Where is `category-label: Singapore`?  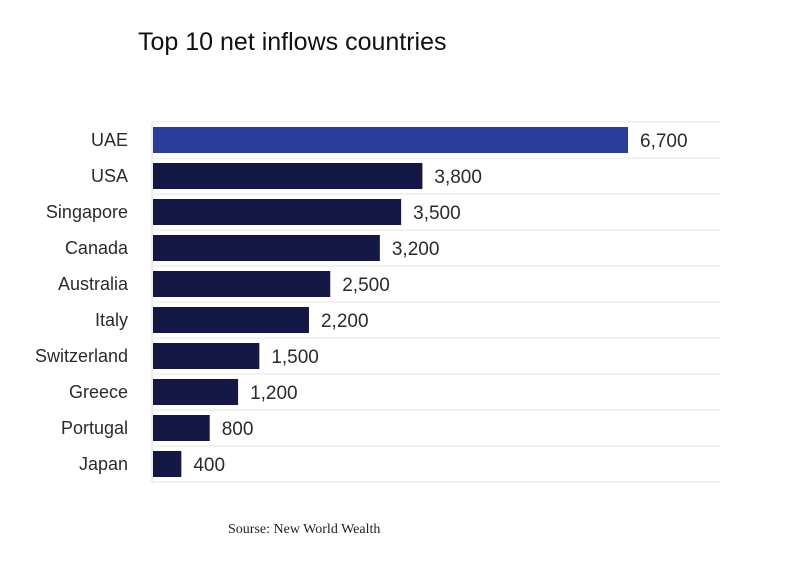
category-label: Singapore is located at coordinates (87, 212).